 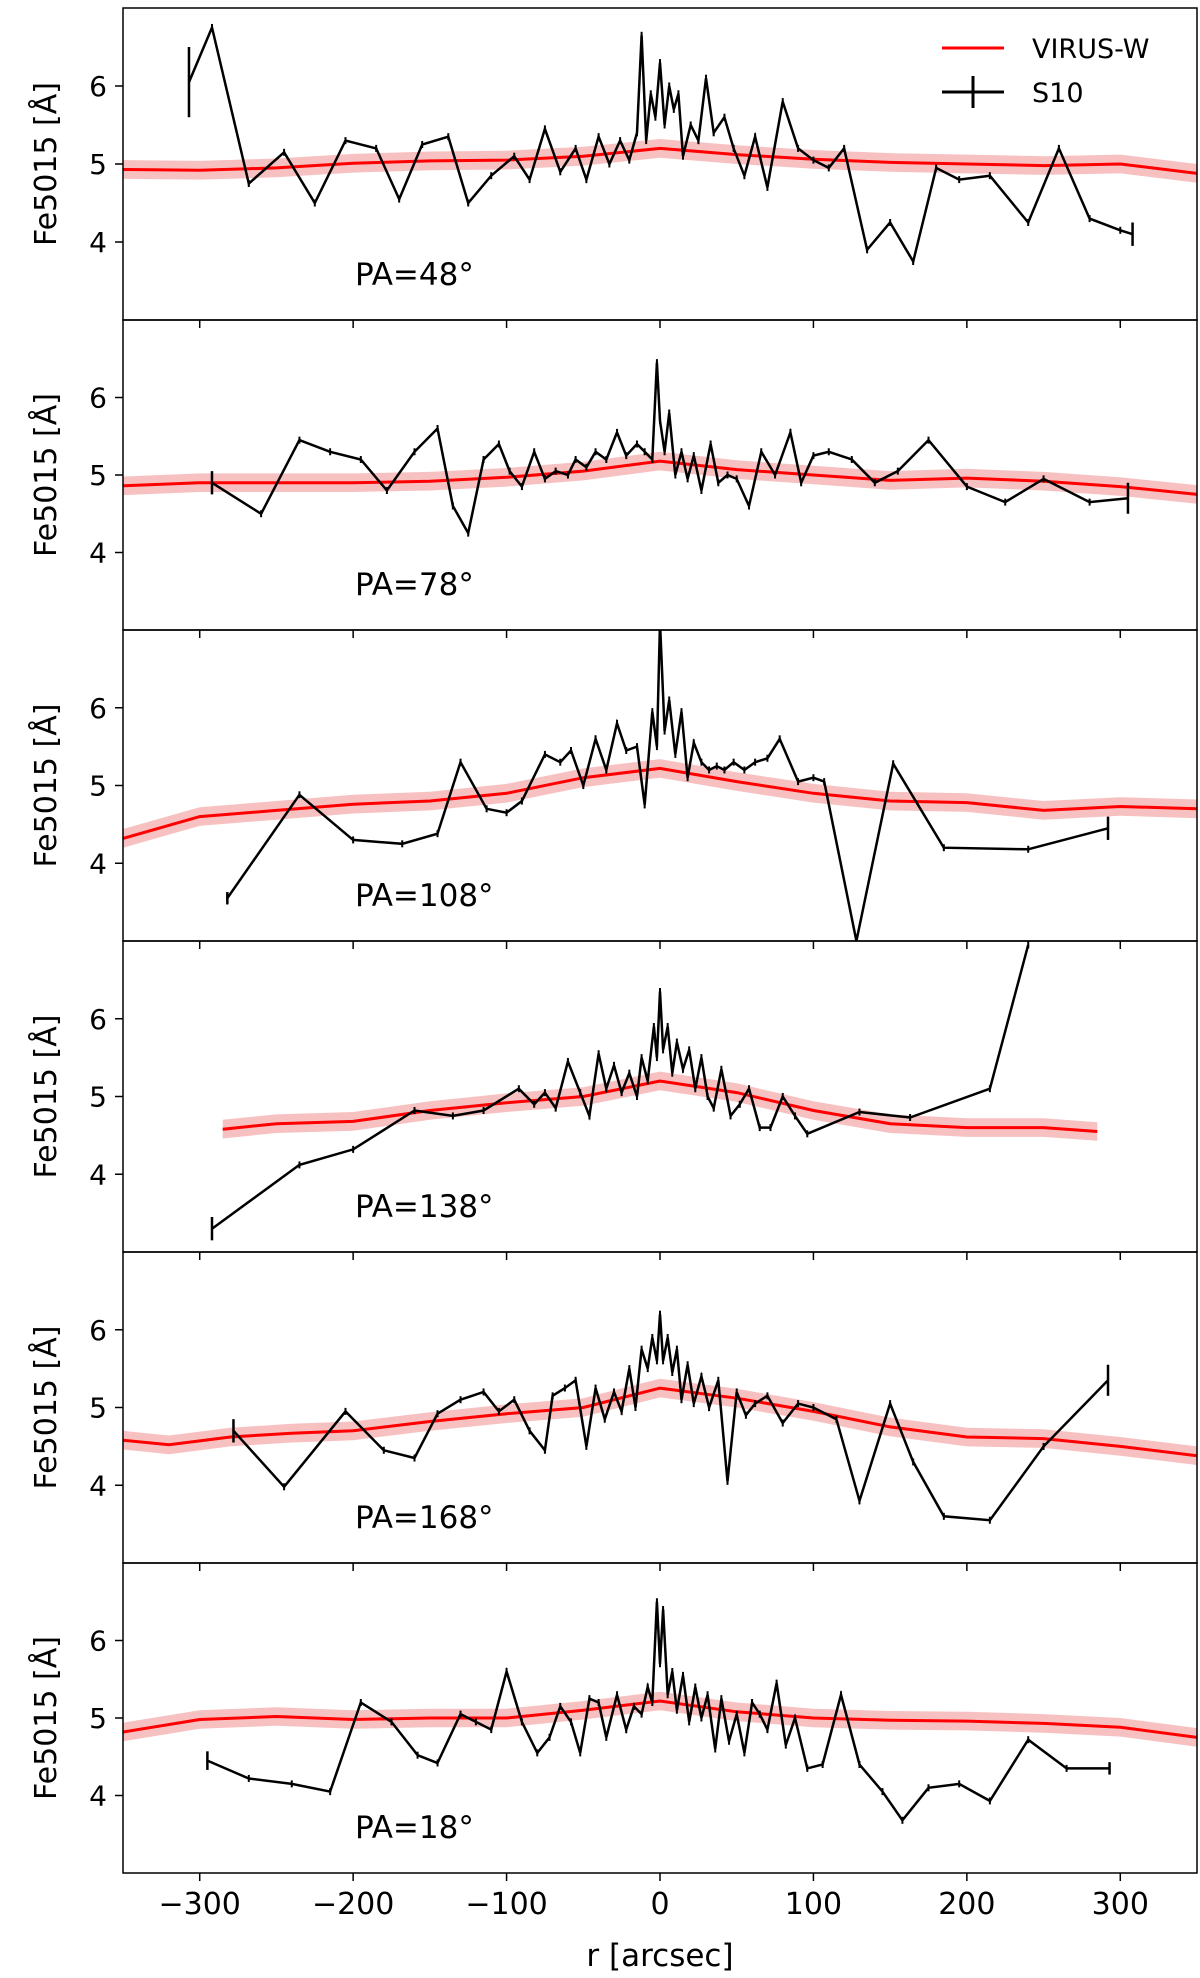 What do you see at coordinates (414, 1828) in the screenshot?
I see `panel-label: PA=18°` at bounding box center [414, 1828].